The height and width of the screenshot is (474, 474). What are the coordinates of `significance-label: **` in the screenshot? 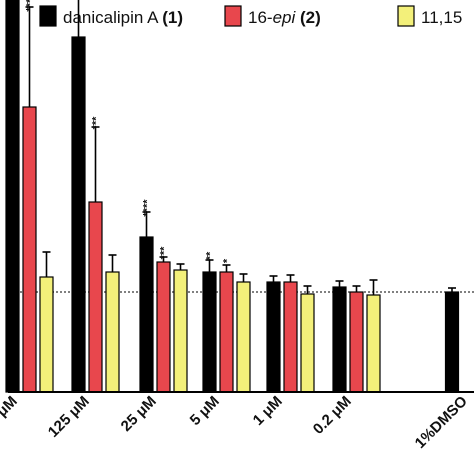 It's located at (211, 255).